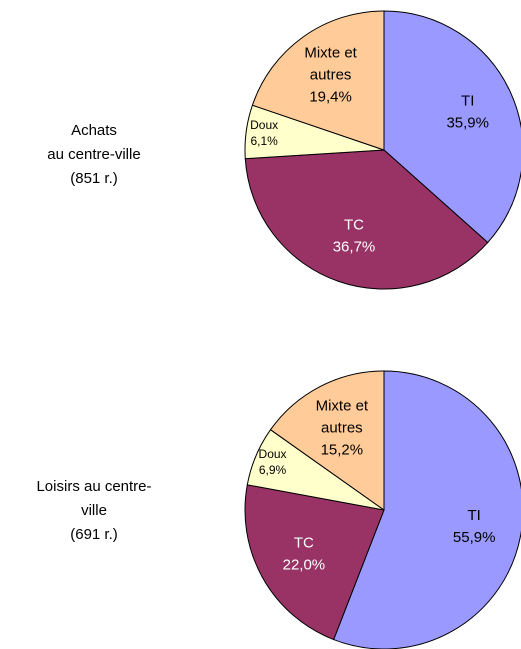 This screenshot has width=521, height=649. Describe the element at coordinates (93, 154) in the screenshot. I see `chart-title: au centre-ville` at that location.